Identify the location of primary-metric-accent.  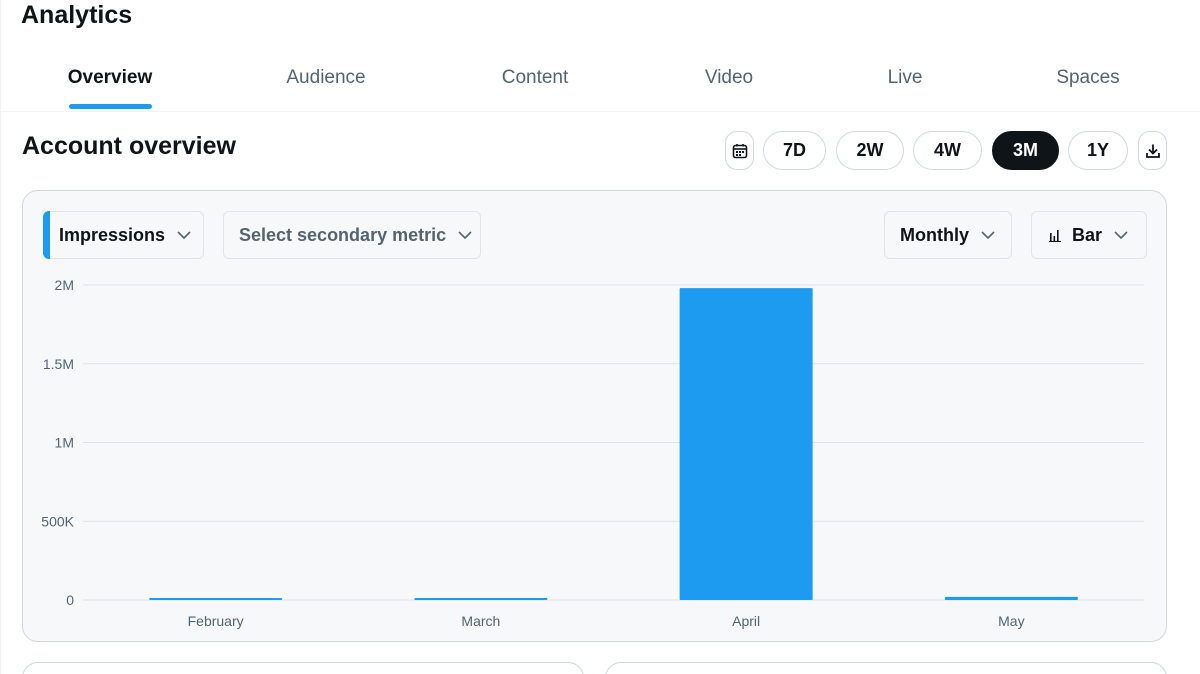
(46, 235).